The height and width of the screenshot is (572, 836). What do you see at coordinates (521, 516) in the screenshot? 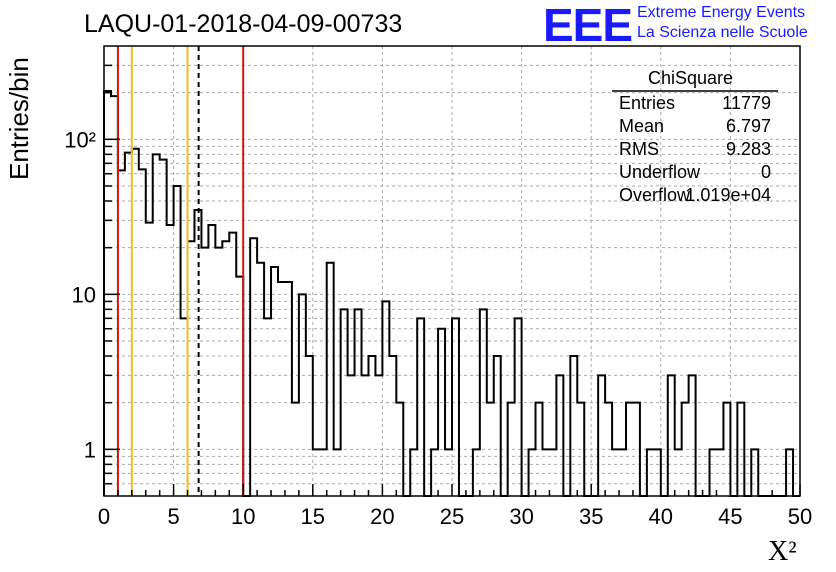
I see `x-tick-label: 30` at bounding box center [521, 516].